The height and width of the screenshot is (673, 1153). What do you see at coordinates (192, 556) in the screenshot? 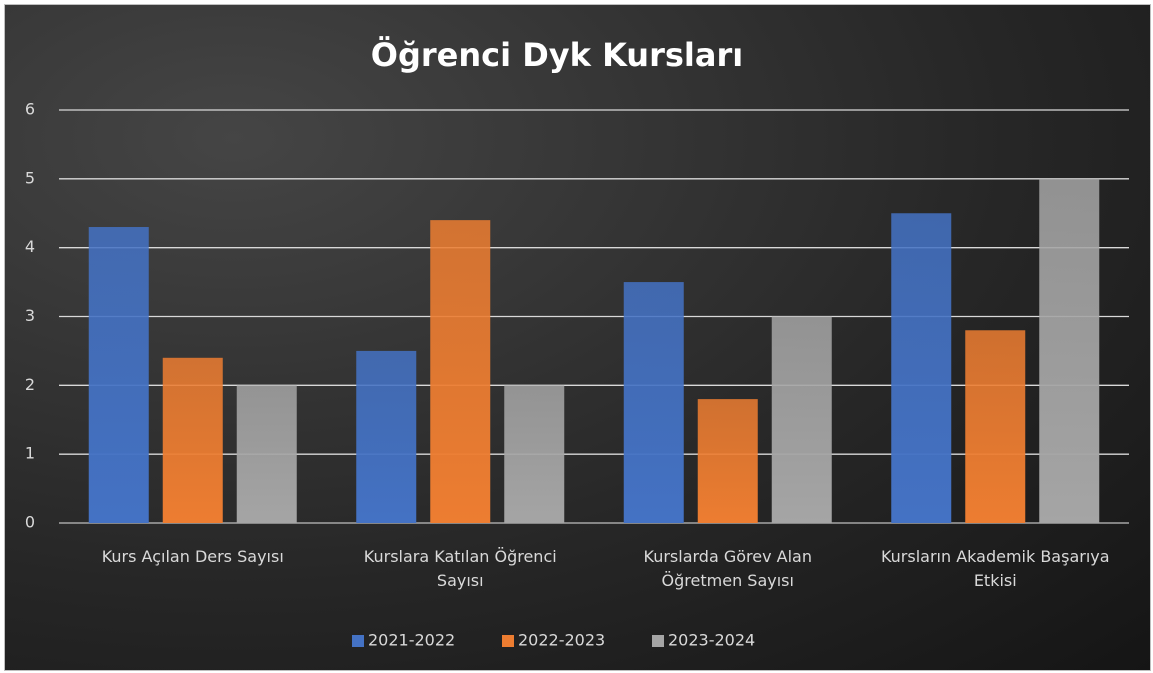
I see `x-tick-label: Kurs Açılan Ders Sayısı` at bounding box center [192, 556].